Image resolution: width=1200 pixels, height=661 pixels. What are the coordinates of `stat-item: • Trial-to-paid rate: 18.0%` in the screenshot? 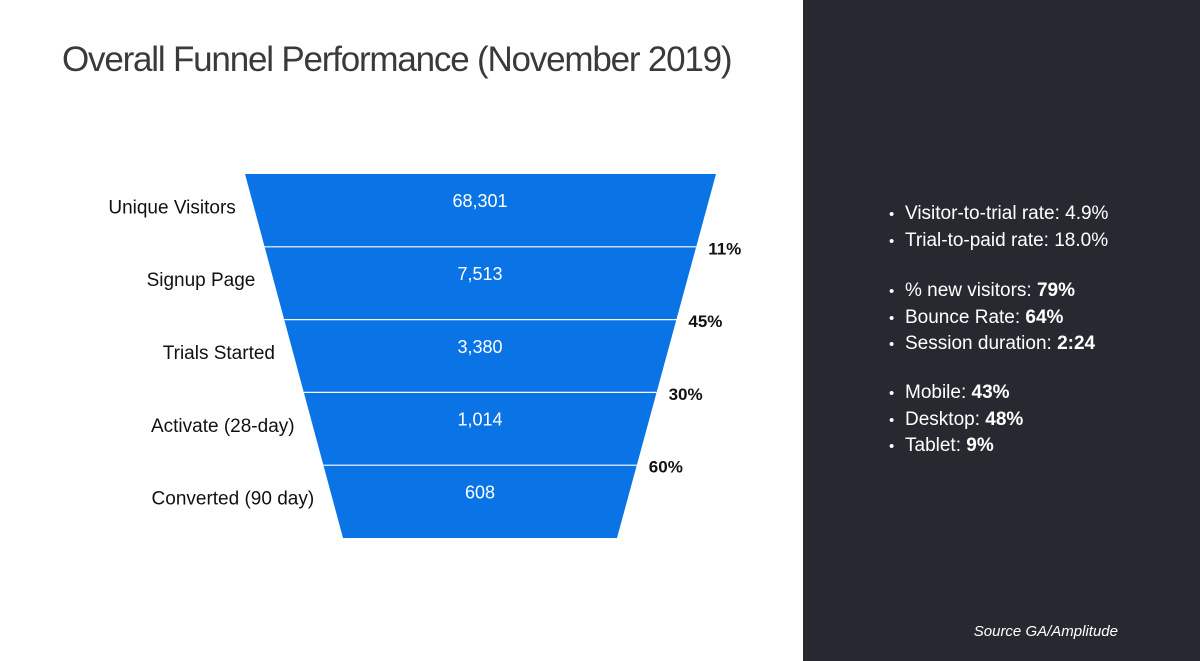 It's located at (998, 241).